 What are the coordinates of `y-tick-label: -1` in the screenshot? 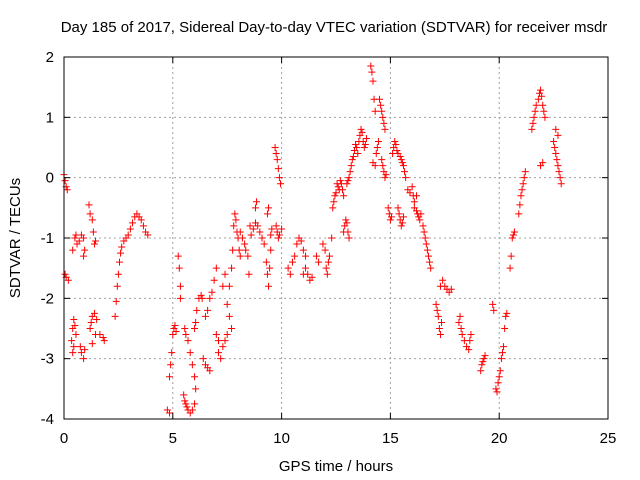 It's located at (47, 238).